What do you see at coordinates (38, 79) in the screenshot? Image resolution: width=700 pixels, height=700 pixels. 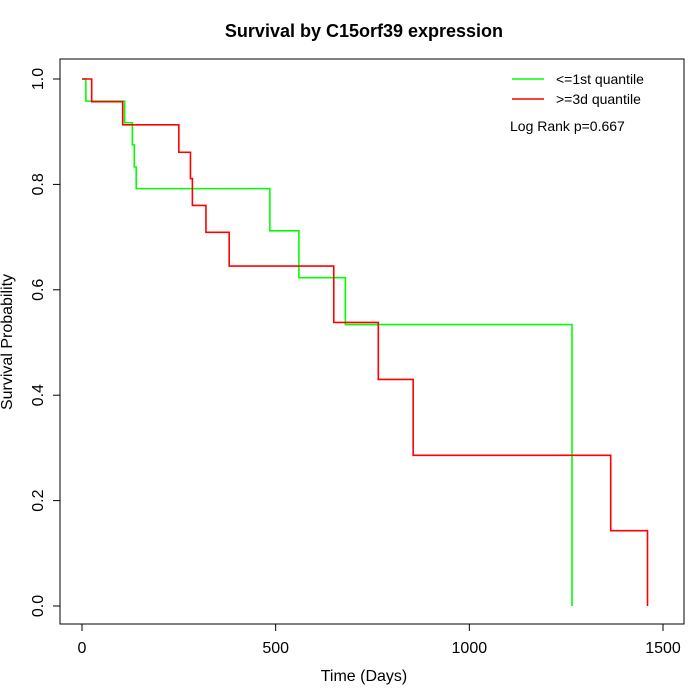 I see `y-tick-label: 1.0` at bounding box center [38, 79].